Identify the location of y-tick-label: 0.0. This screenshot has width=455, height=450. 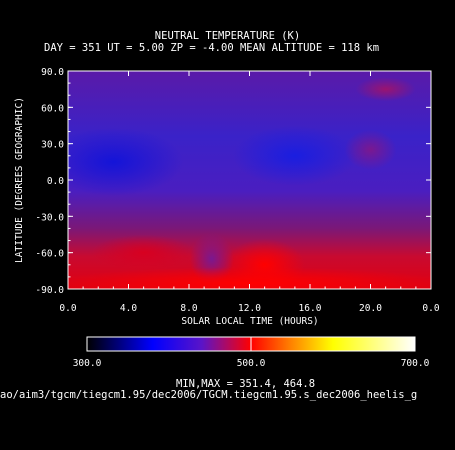
(55, 181).